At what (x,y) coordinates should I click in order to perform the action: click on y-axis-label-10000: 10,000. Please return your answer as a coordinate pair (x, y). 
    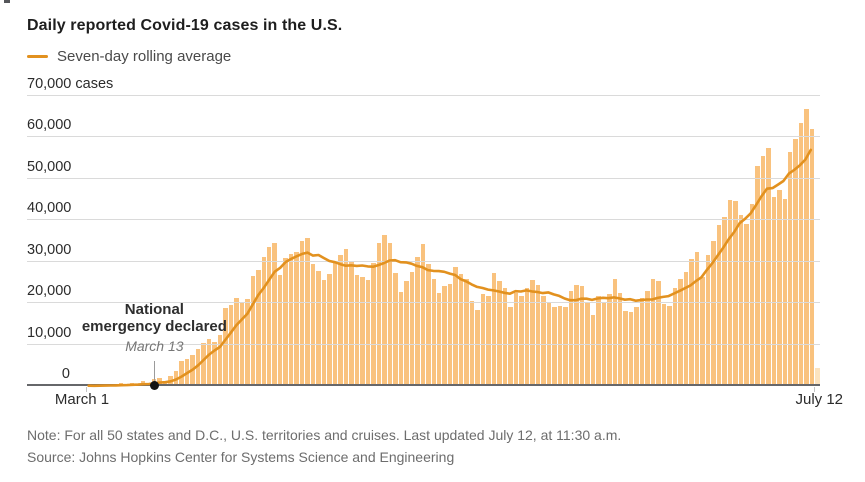
    Looking at the image, I should click on (49, 332).